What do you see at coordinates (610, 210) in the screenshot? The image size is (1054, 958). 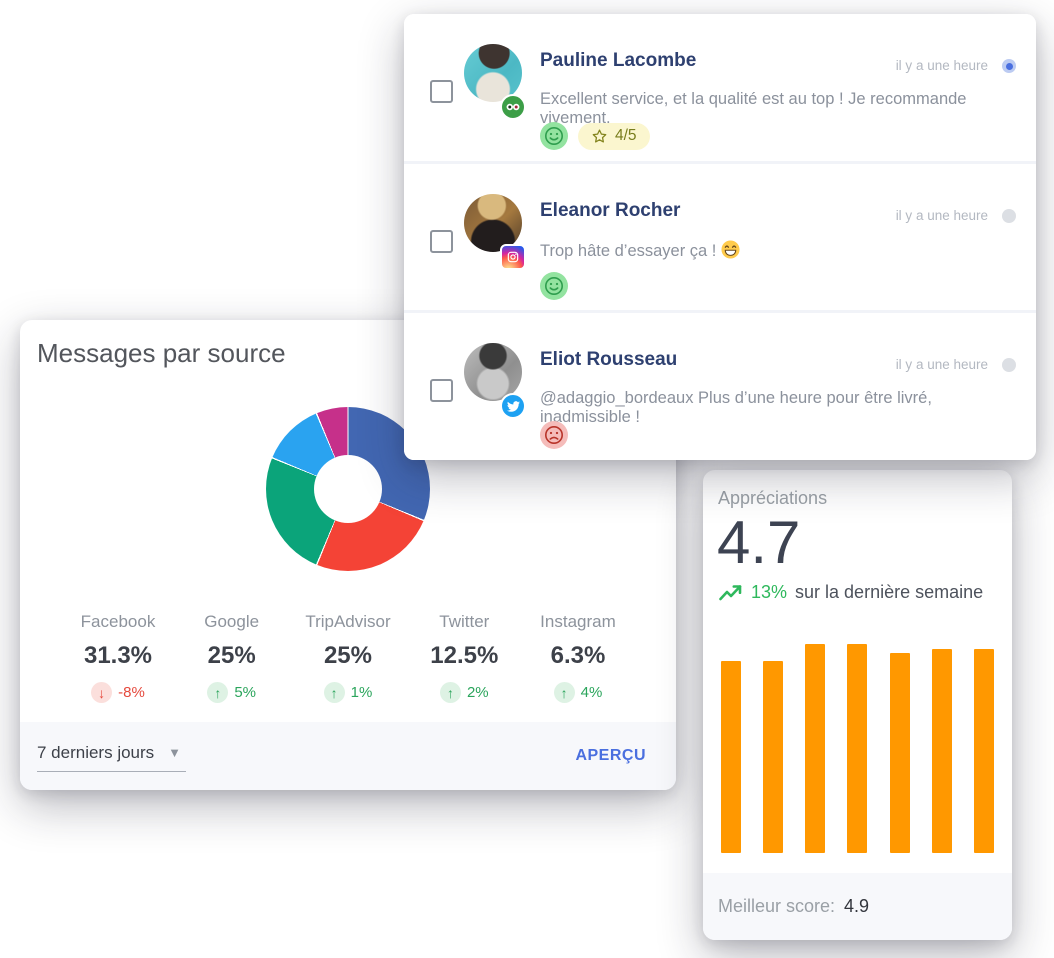 I see `author-name: Eleanor Rocher` at bounding box center [610, 210].